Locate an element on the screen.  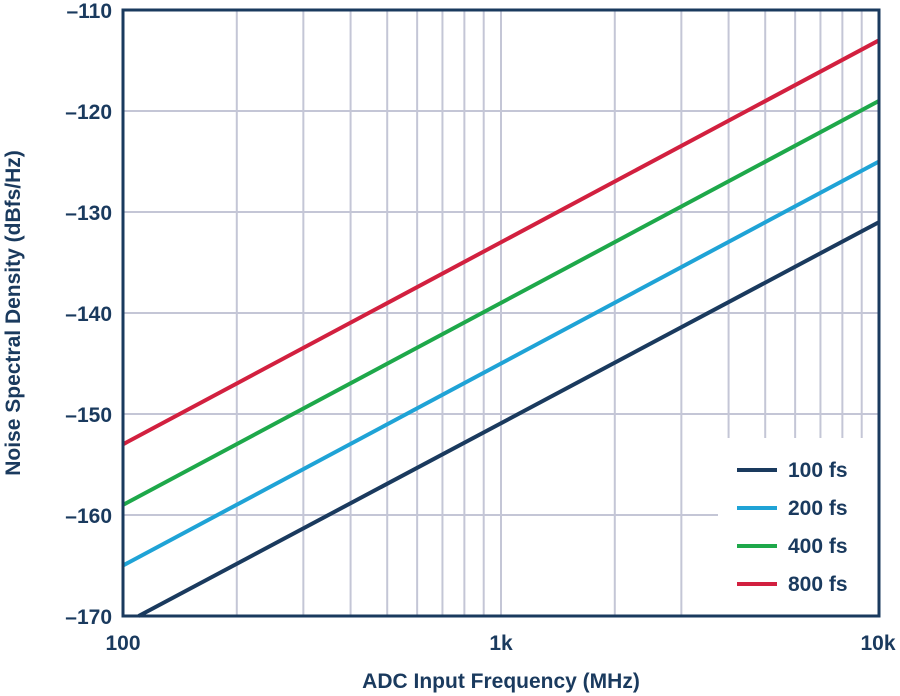
x-tick-label: 10k is located at coordinates (877, 643).